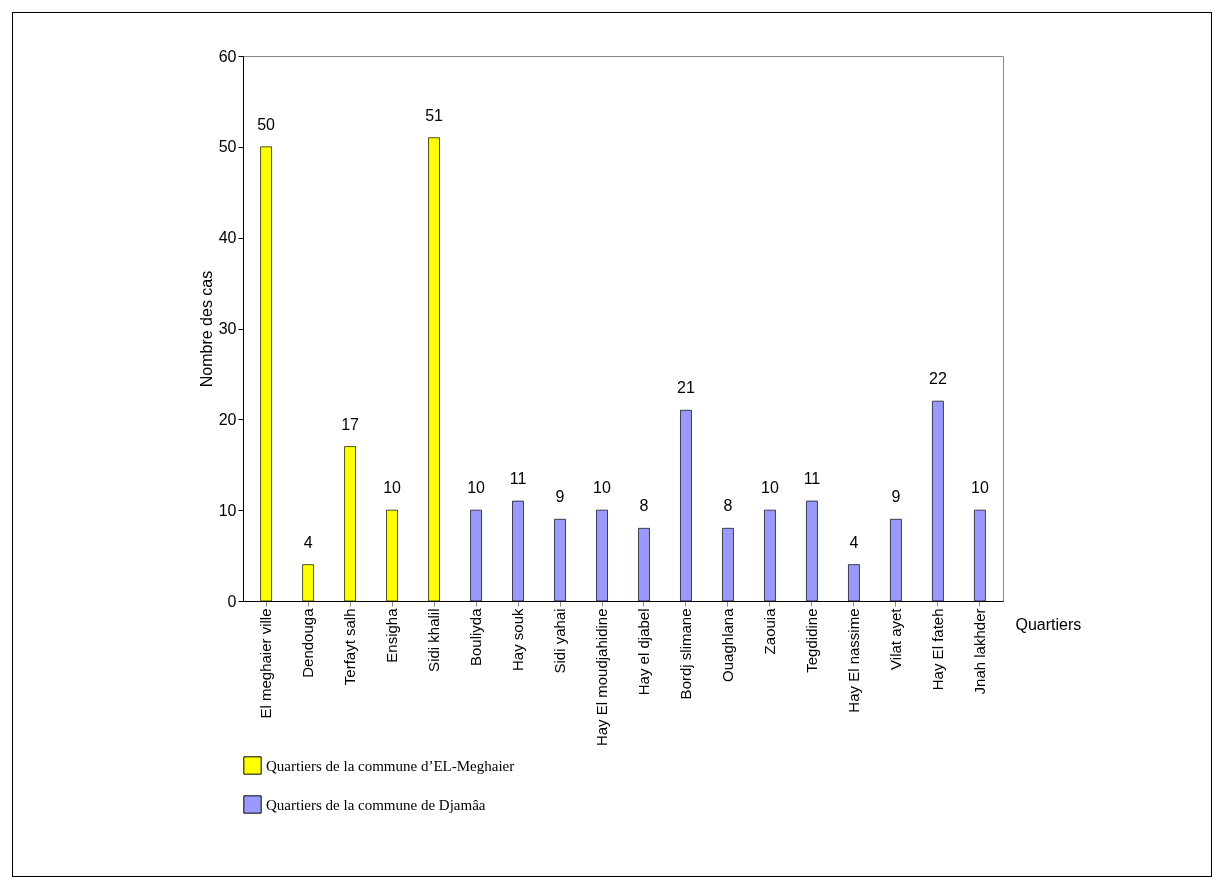 The width and height of the screenshot is (1227, 893). I want to click on x-tick-label: Ouaghlana, so click(727, 644).